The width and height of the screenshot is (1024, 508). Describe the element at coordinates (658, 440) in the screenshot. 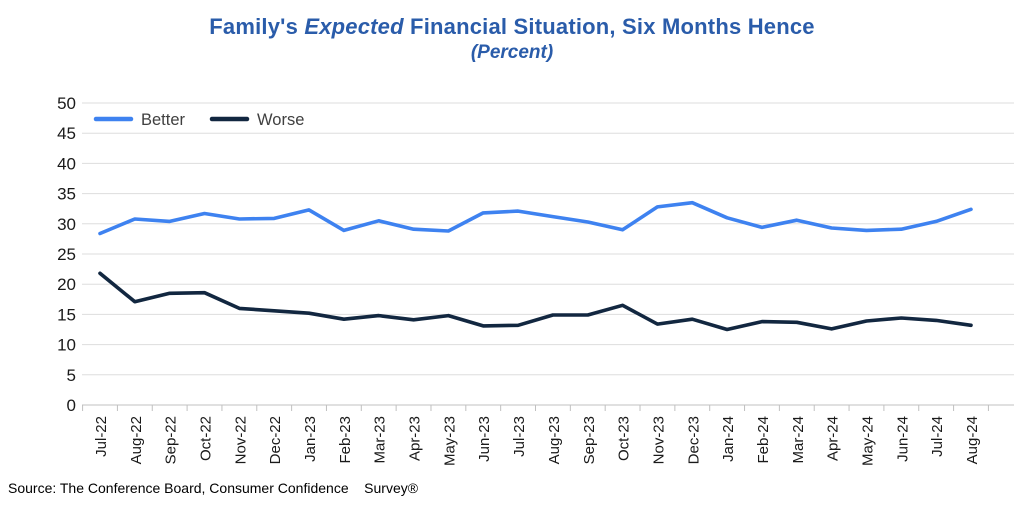

I see `x-axis-tick-label: Nov-23` at that location.